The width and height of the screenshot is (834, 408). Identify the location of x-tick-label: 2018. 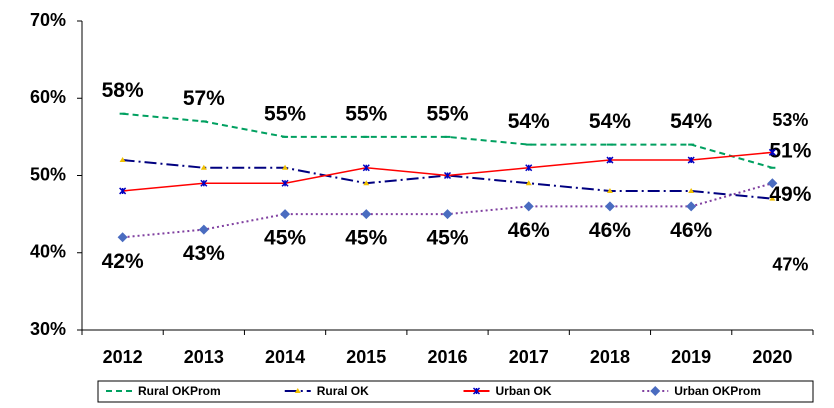
(610, 357).